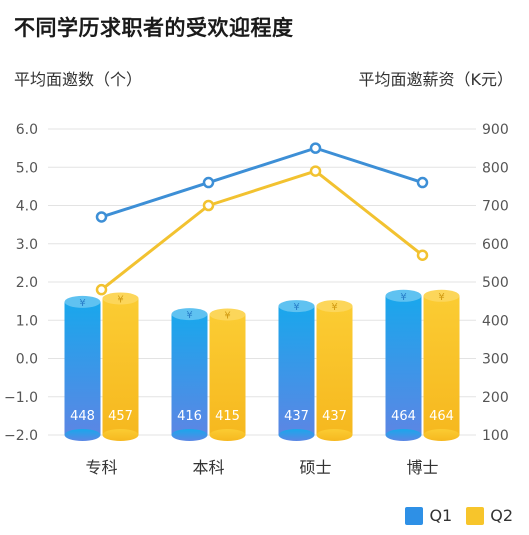  Describe the element at coordinates (414, 515) in the screenshot. I see `legend-swatch-q1` at that location.